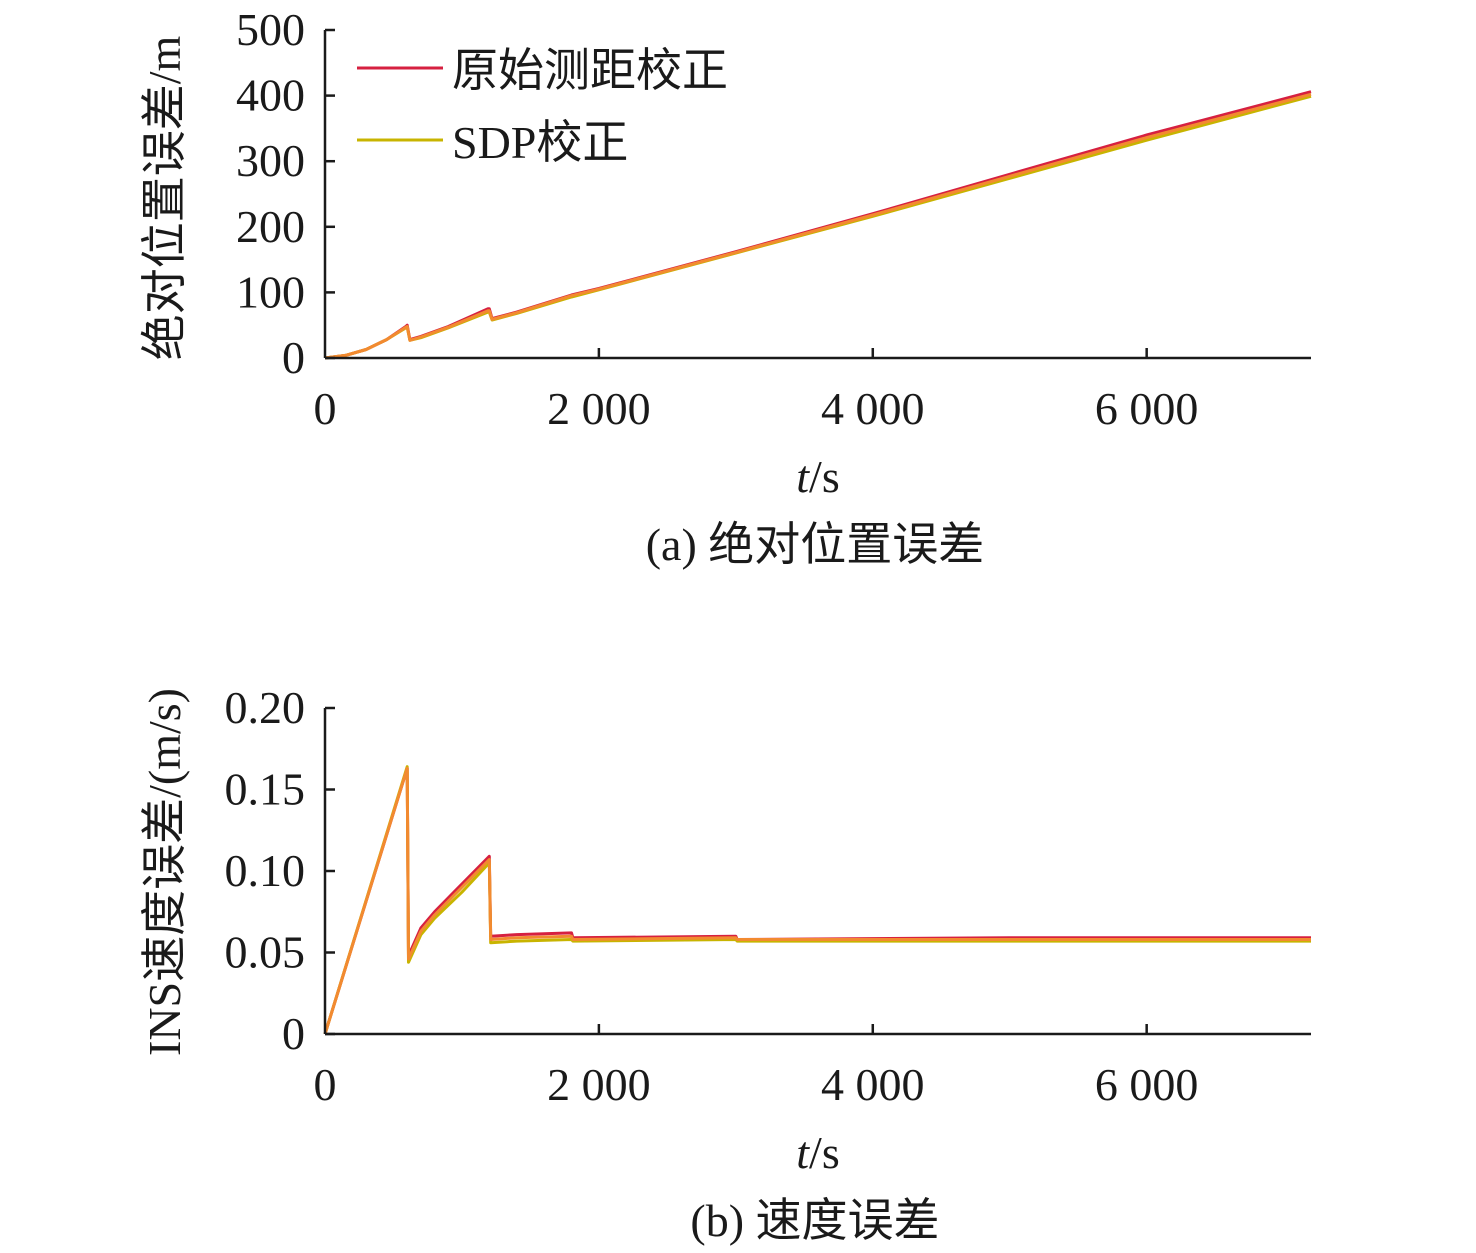  What do you see at coordinates (270, 291) in the screenshot?
I see `panel-a-y-tick-label: 100` at bounding box center [270, 291].